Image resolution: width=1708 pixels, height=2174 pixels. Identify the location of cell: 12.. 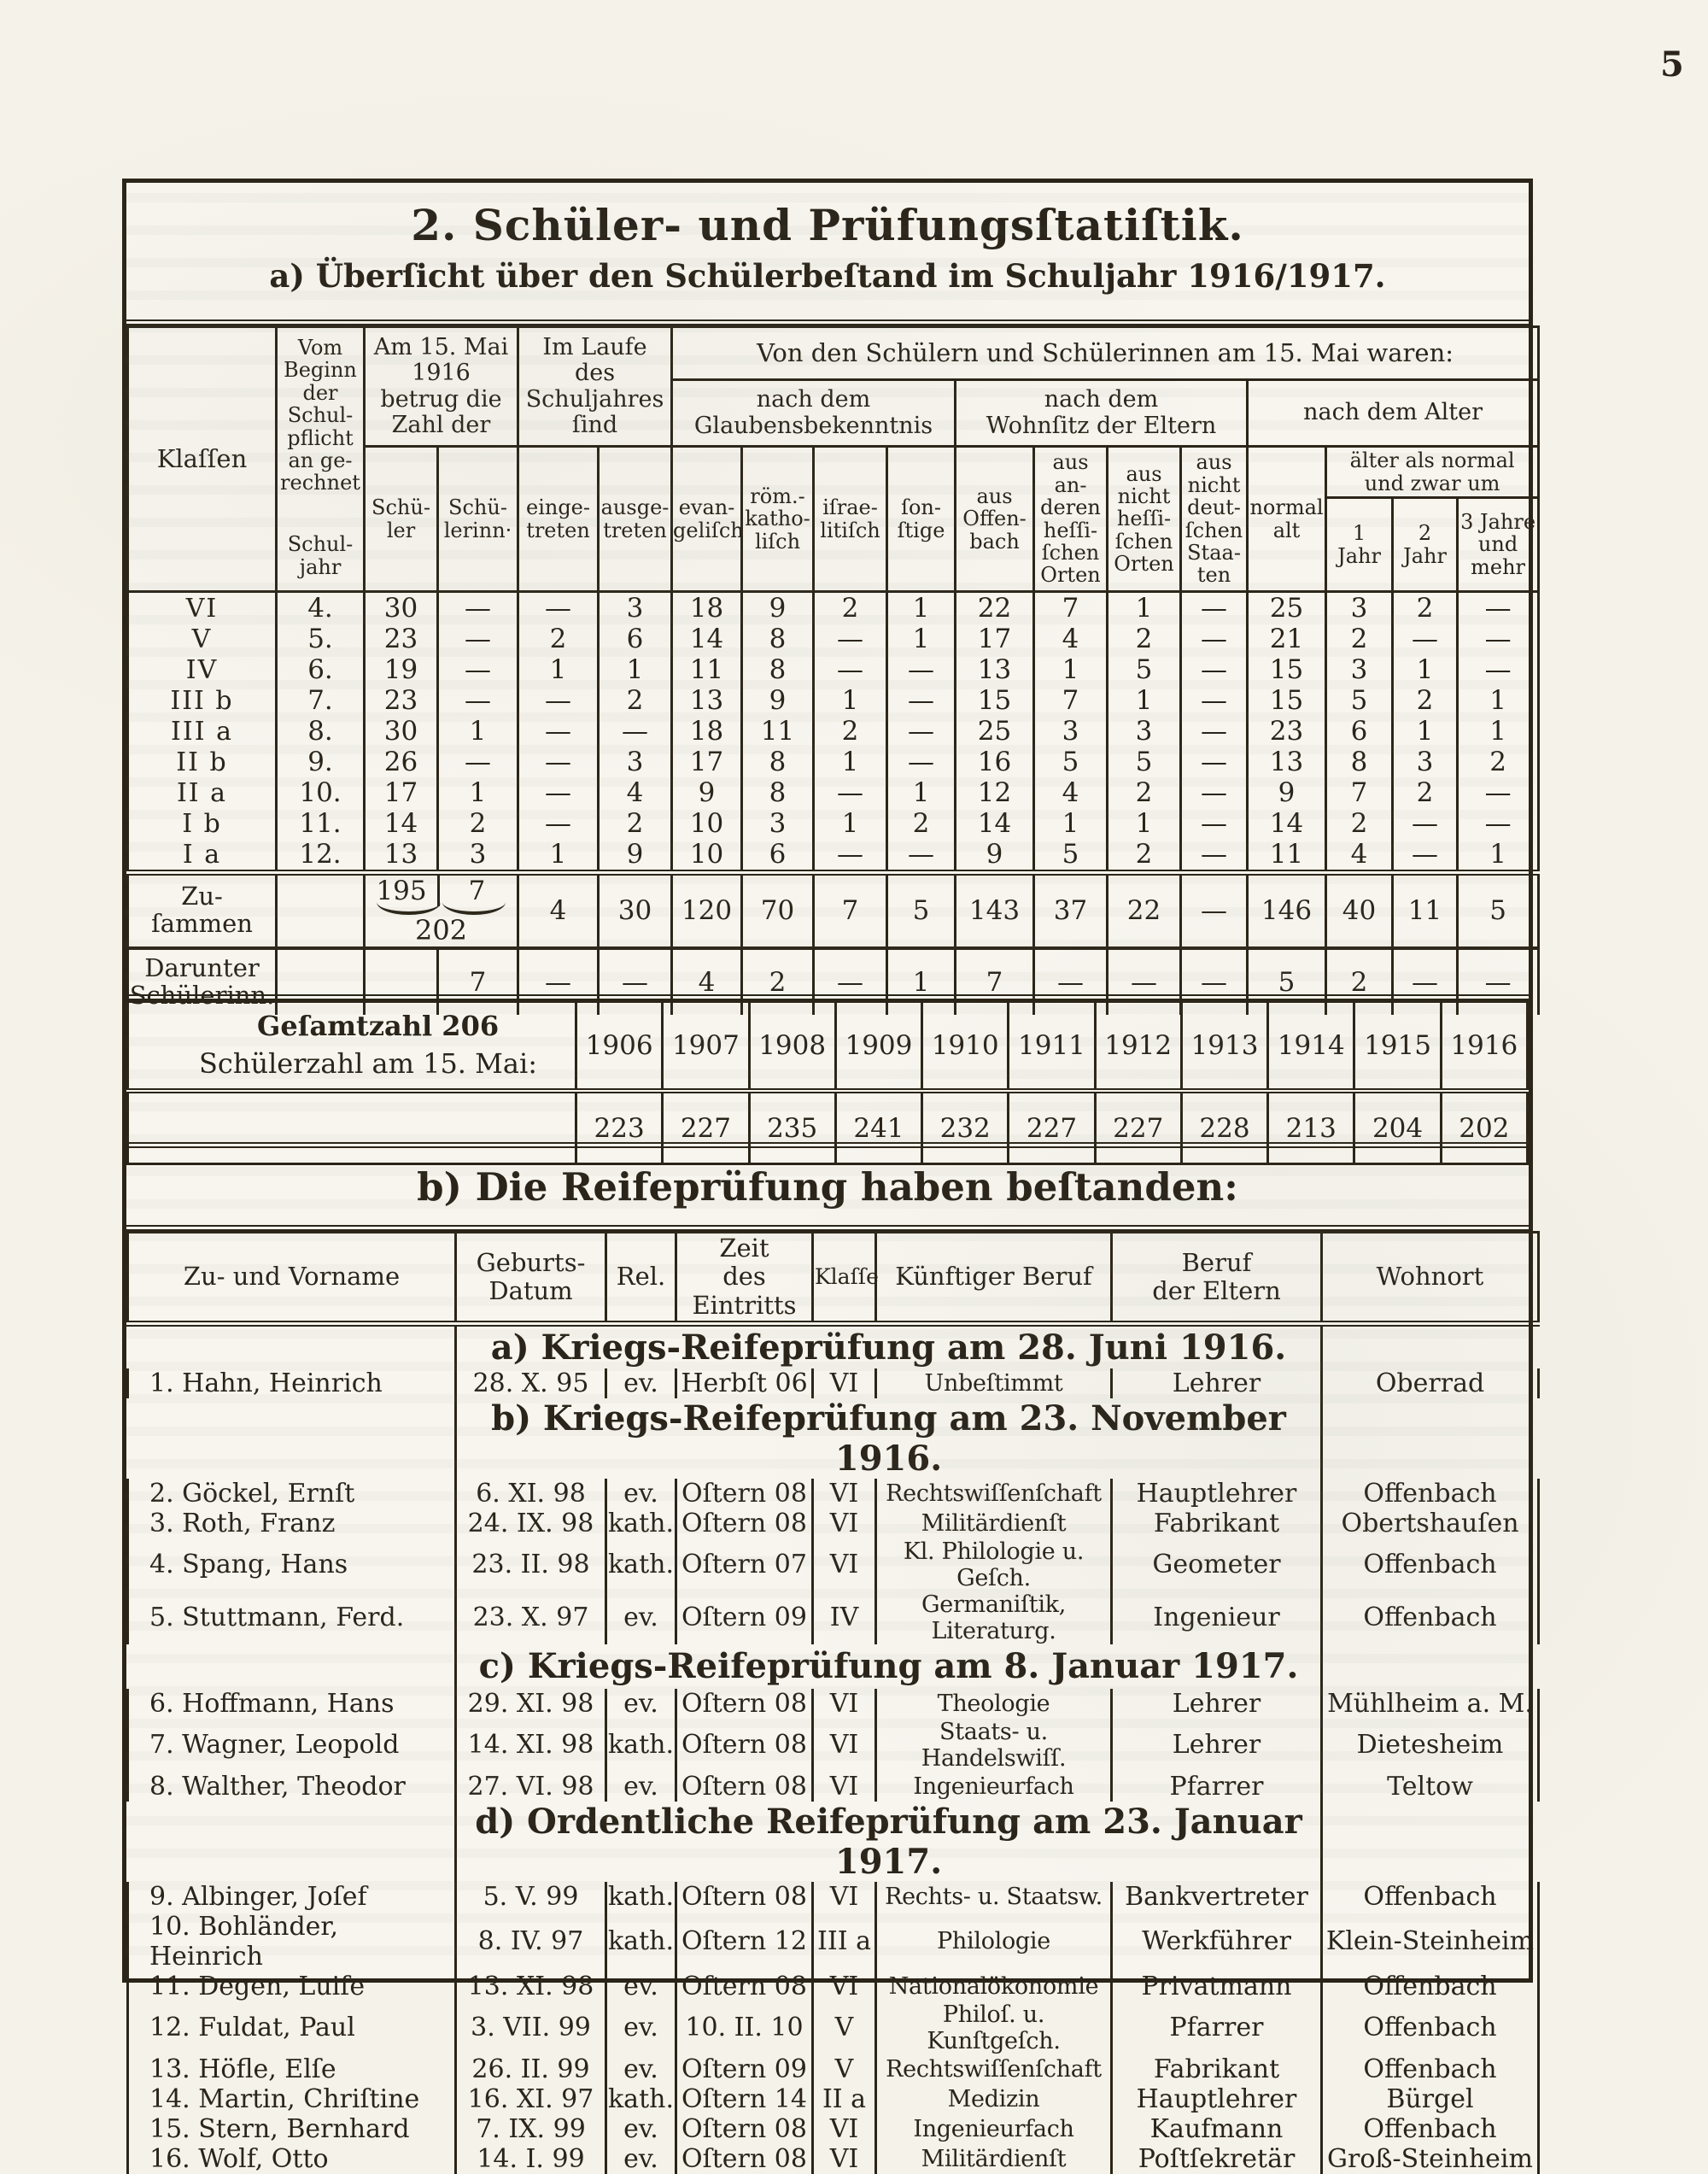
(320, 856).